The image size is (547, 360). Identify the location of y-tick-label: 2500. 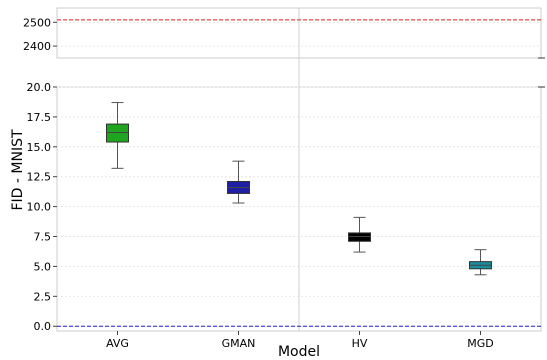
(37, 22).